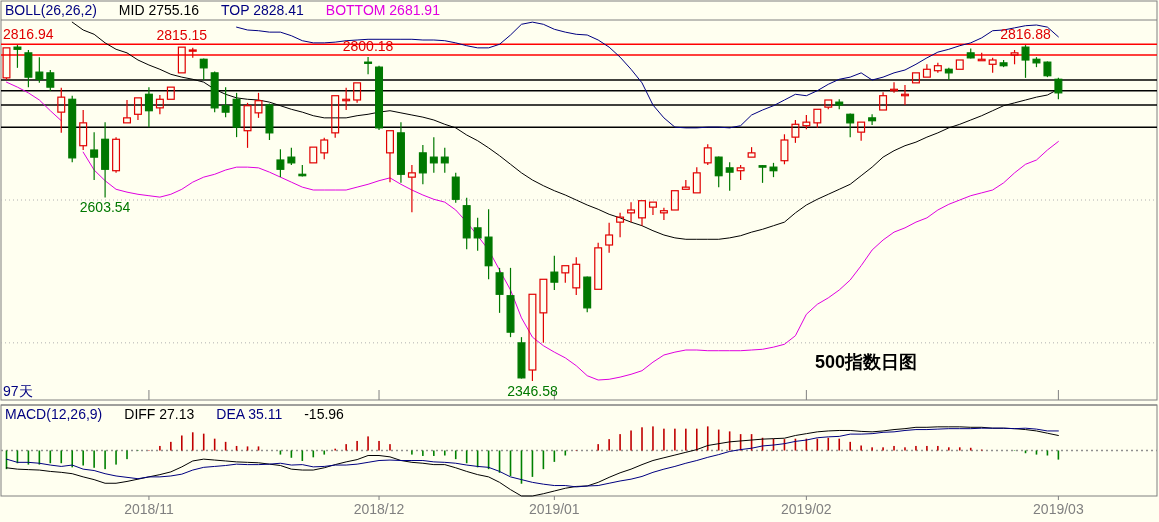  I want to click on legend-title: BOLL(26,26,2), so click(51, 10).